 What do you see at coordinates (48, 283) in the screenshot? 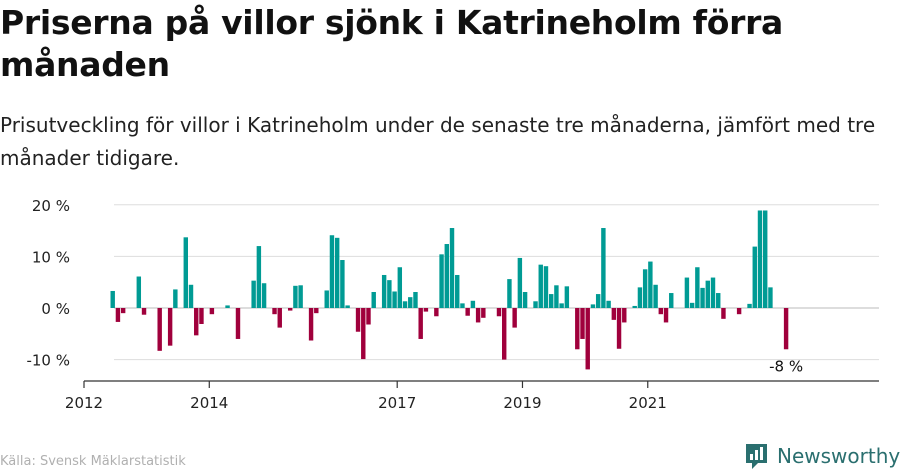
I see `y-axis-tick-labels: 20 % 10 % 0 % -10 %` at bounding box center [48, 283].